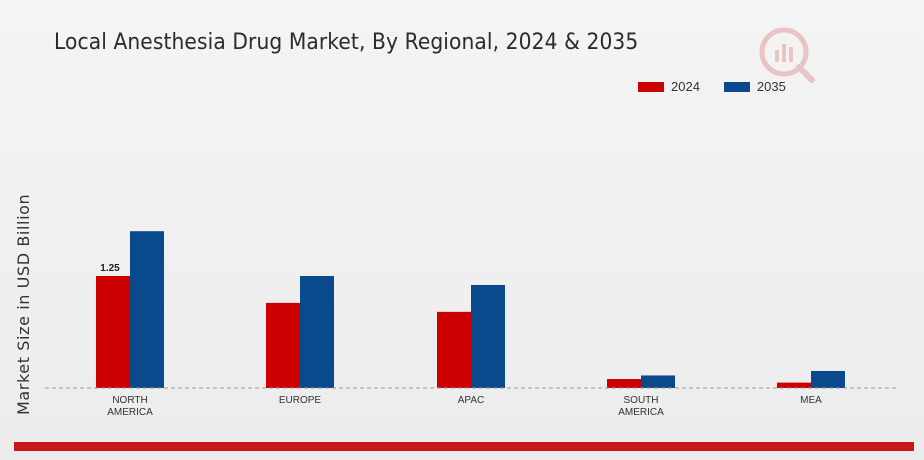 This screenshot has height=460, width=924. Describe the element at coordinates (641, 400) in the screenshot. I see `x-tick-label-3-0: SOUTH` at that location.